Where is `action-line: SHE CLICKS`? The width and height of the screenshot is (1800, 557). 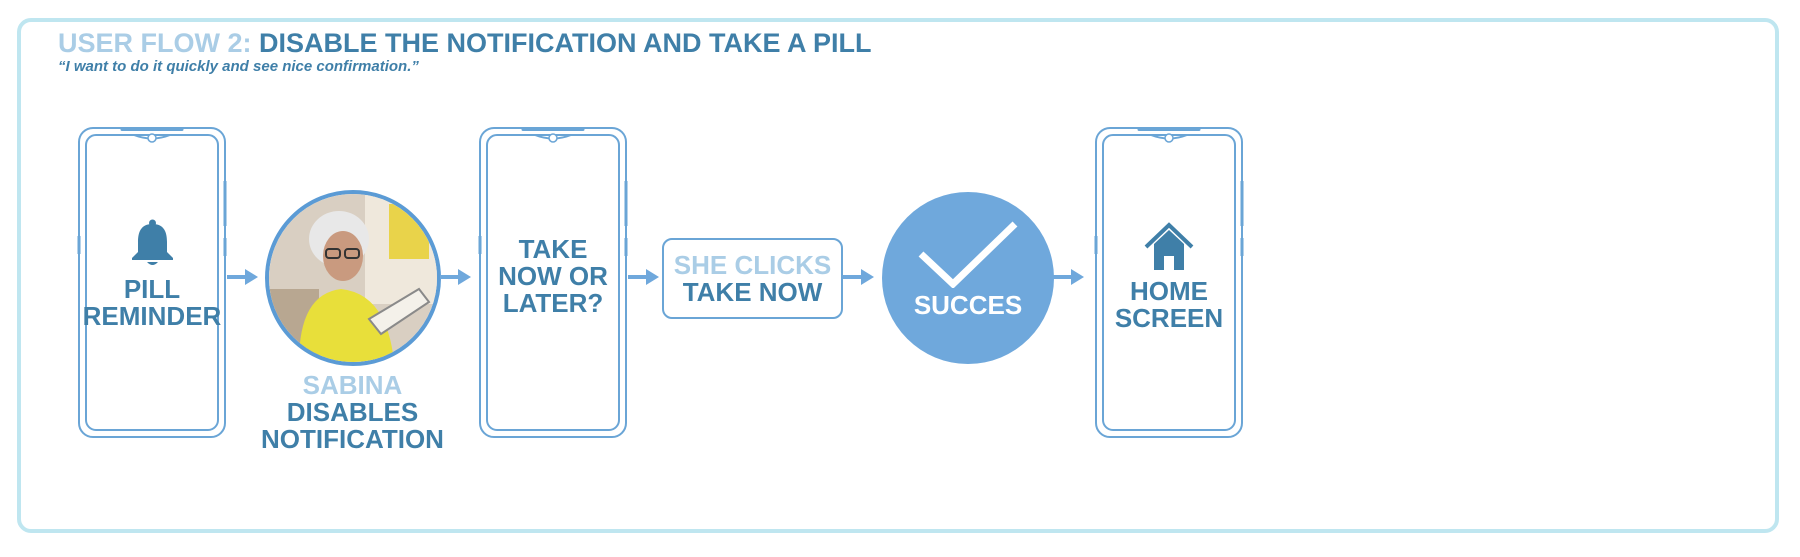 action-line: SHE CLICKS is located at coordinates (752, 265).